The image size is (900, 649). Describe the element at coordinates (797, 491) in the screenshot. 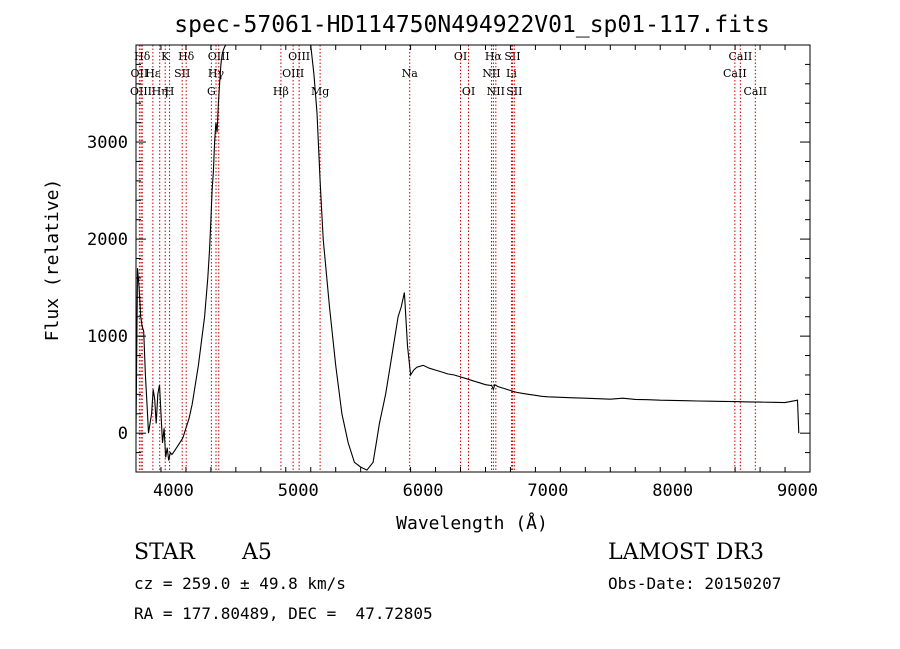

I see `x-tick-label: 9000` at that location.